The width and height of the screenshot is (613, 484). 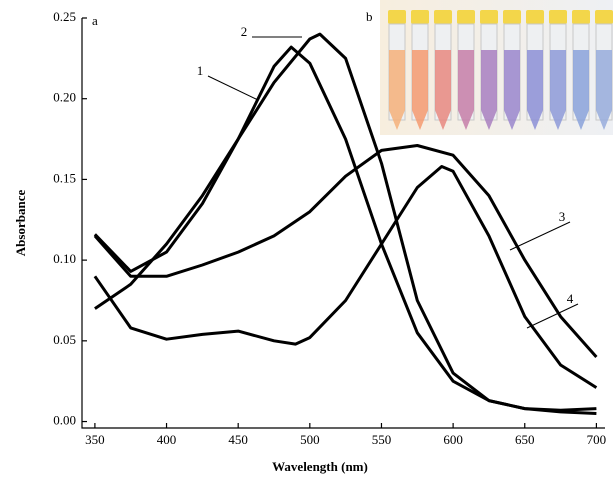 What do you see at coordinates (320, 466) in the screenshot?
I see `x-axis-label: Wavelength (nm)` at bounding box center [320, 466].